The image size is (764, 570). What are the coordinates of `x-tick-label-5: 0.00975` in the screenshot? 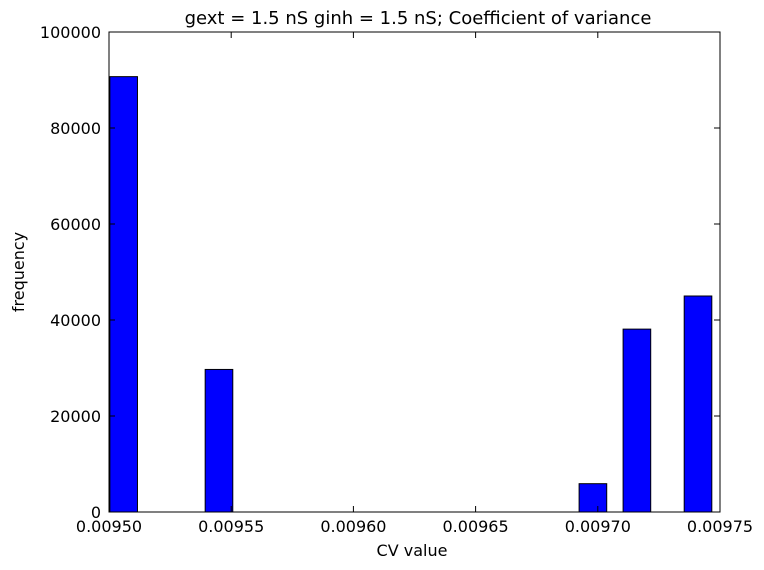 It's located at (720, 526).